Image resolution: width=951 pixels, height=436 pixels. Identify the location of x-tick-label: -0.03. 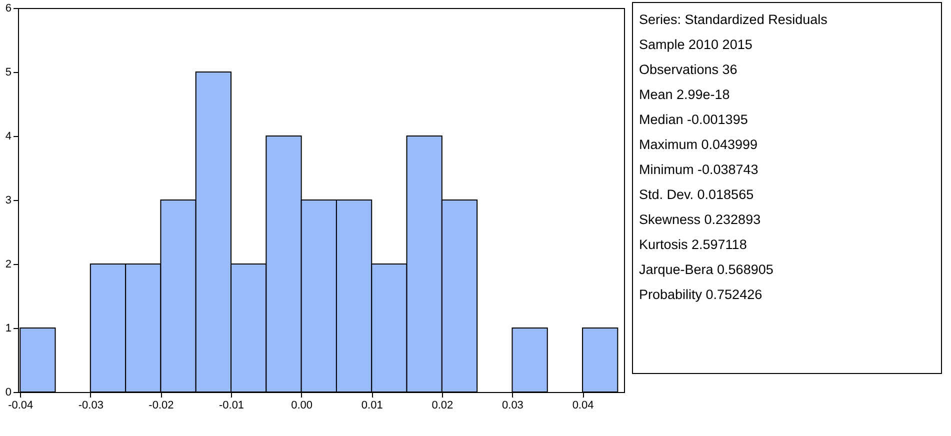
(91, 406).